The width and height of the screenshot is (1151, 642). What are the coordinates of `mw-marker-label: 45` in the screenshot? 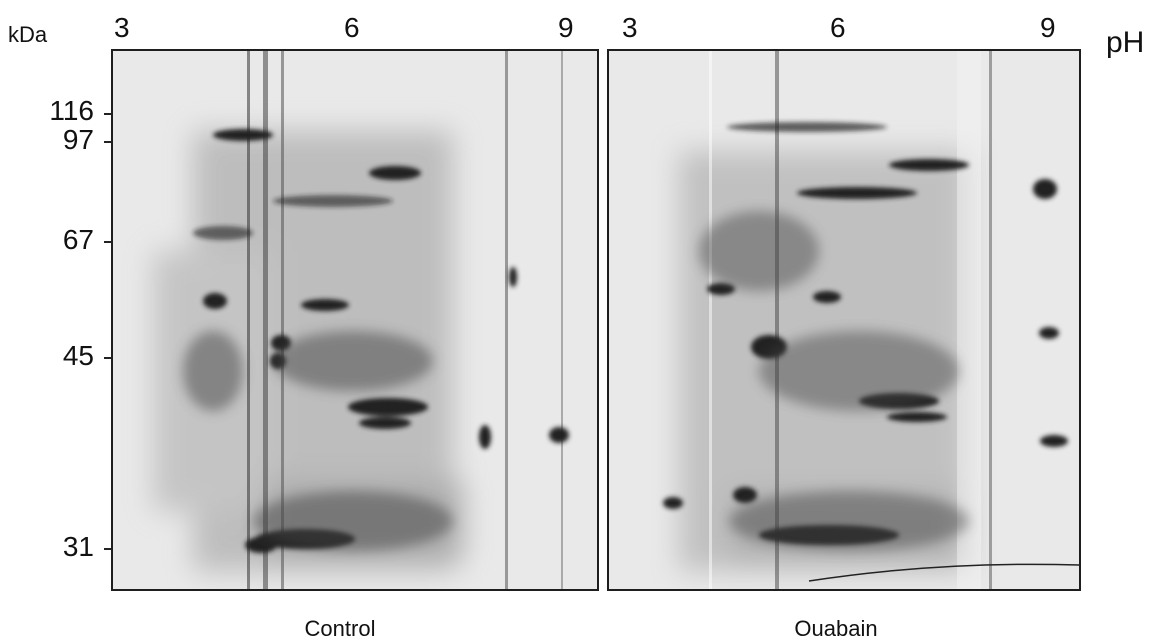 It's located at (78, 355).